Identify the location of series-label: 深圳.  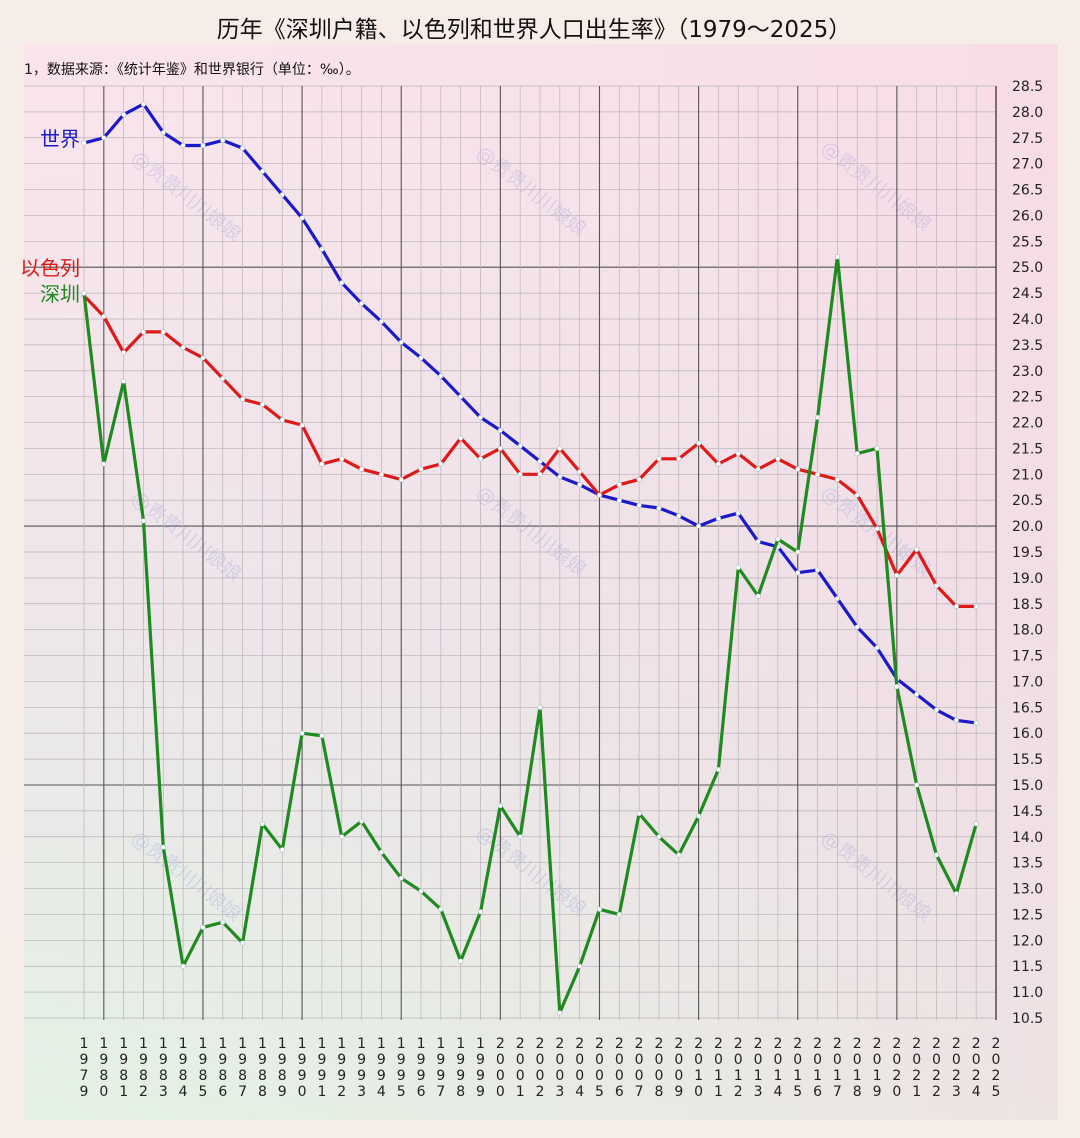
(60, 294).